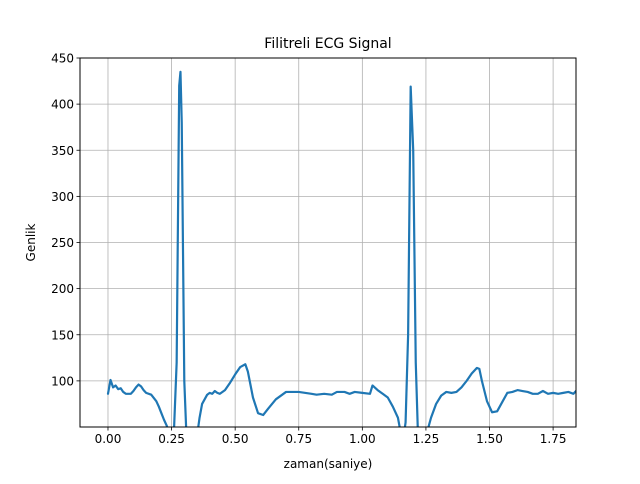 This screenshot has height=484, width=640. What do you see at coordinates (235, 439) in the screenshot?
I see `x-tick-label: 0.50` at bounding box center [235, 439].